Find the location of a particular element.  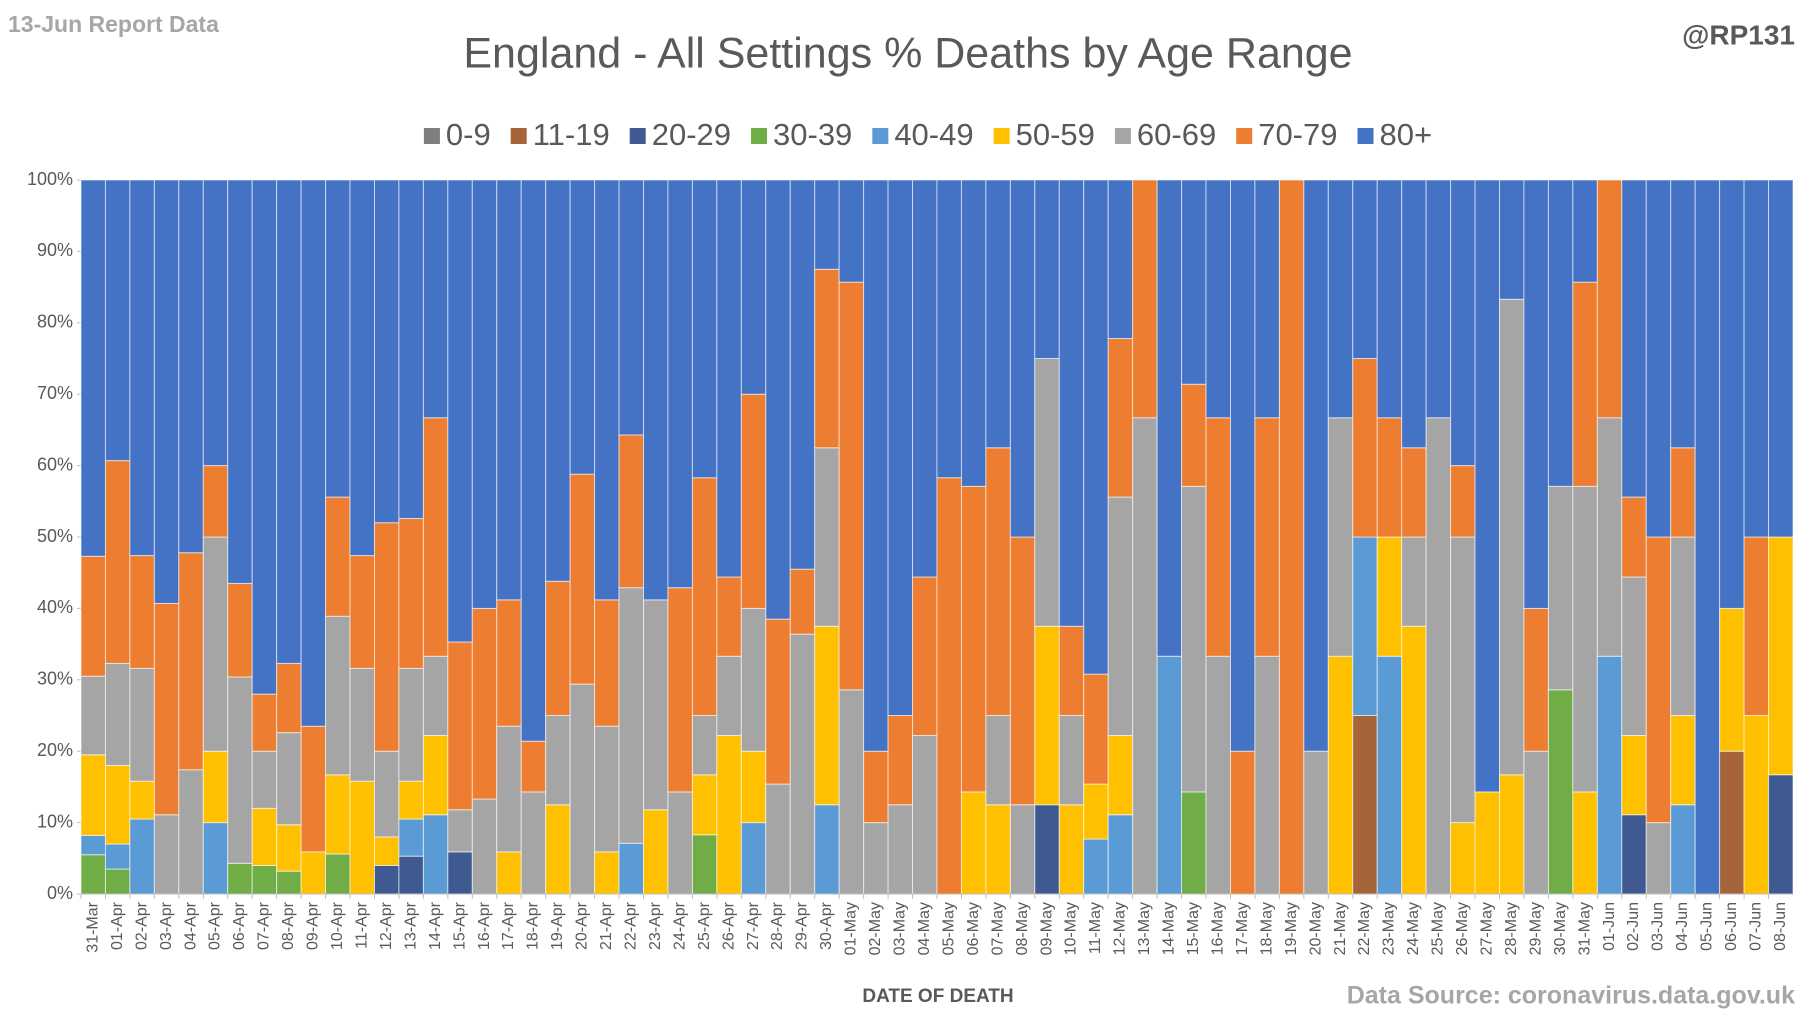

source: Data Source: coronavirus.data.gov.uk is located at coordinates (1571, 996).